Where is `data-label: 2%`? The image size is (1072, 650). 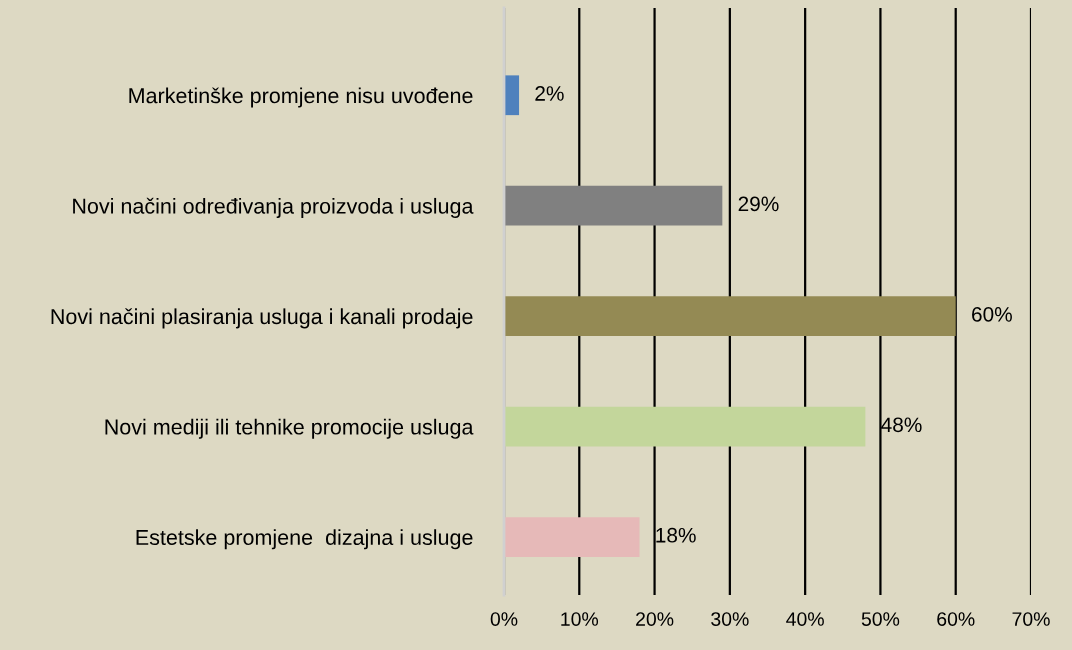
data-label: 2% is located at coordinates (549, 93).